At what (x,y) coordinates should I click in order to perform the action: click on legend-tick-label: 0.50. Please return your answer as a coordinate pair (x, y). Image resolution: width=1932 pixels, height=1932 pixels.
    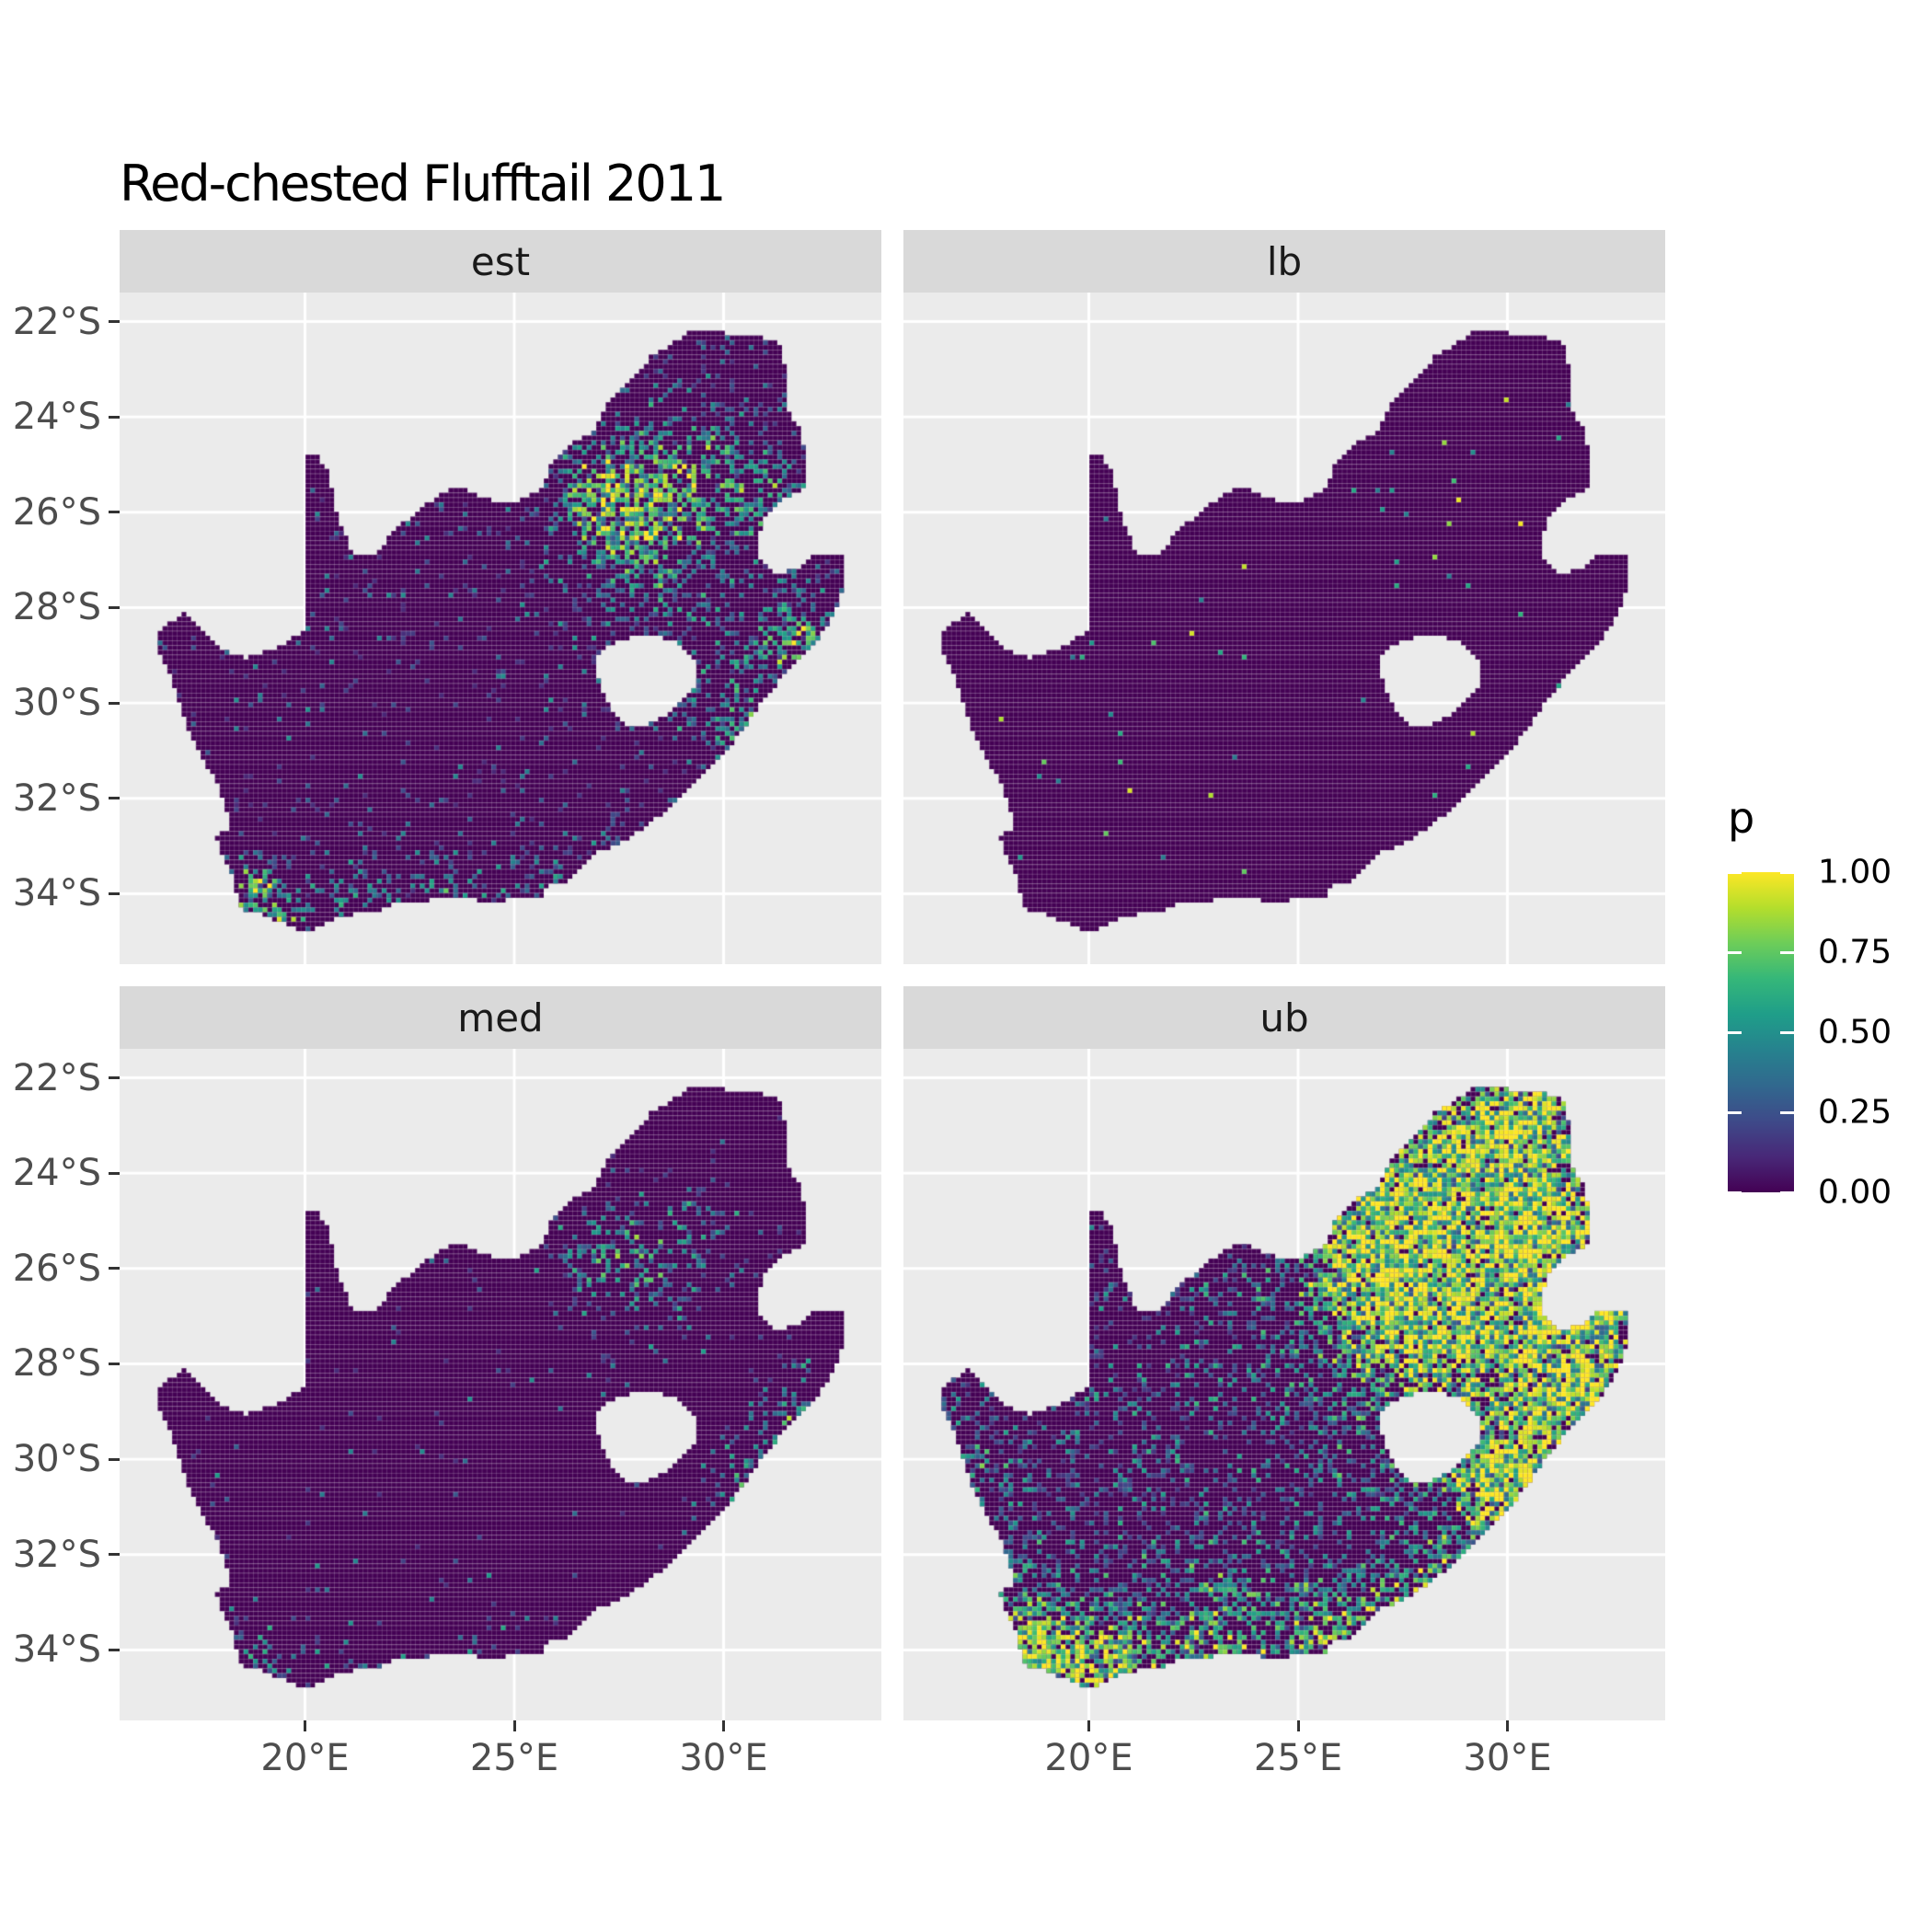
    Looking at the image, I should click on (1855, 1032).